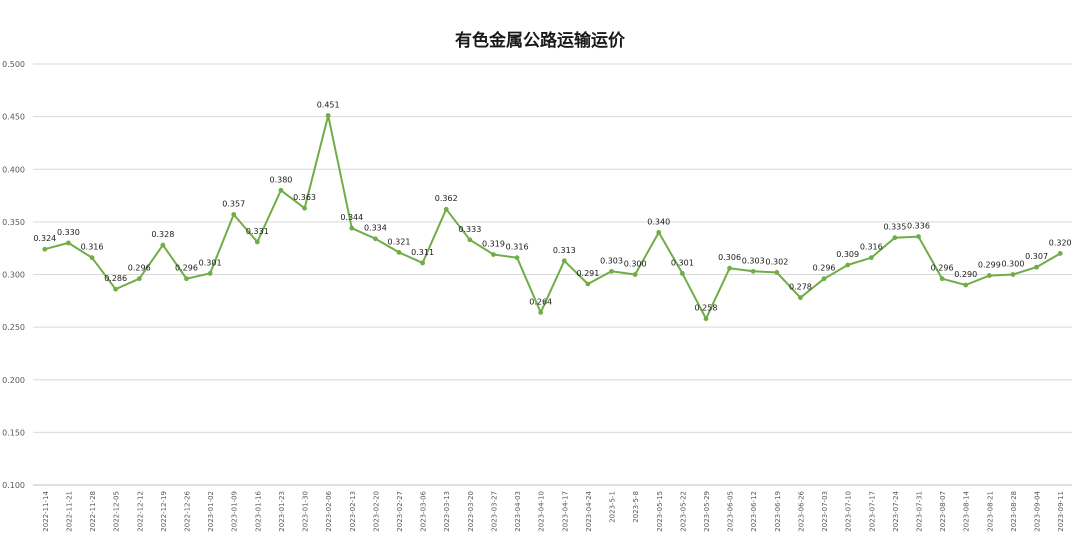  I want to click on y-tick-label: 0.400, so click(13, 169).